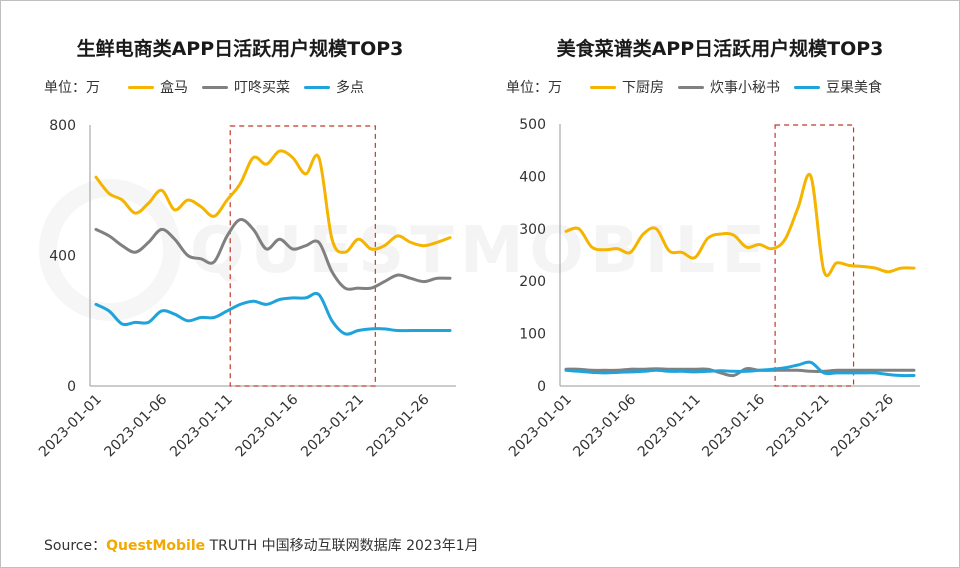 The height and width of the screenshot is (568, 960). I want to click on legend-label: 盒马, so click(174, 88).